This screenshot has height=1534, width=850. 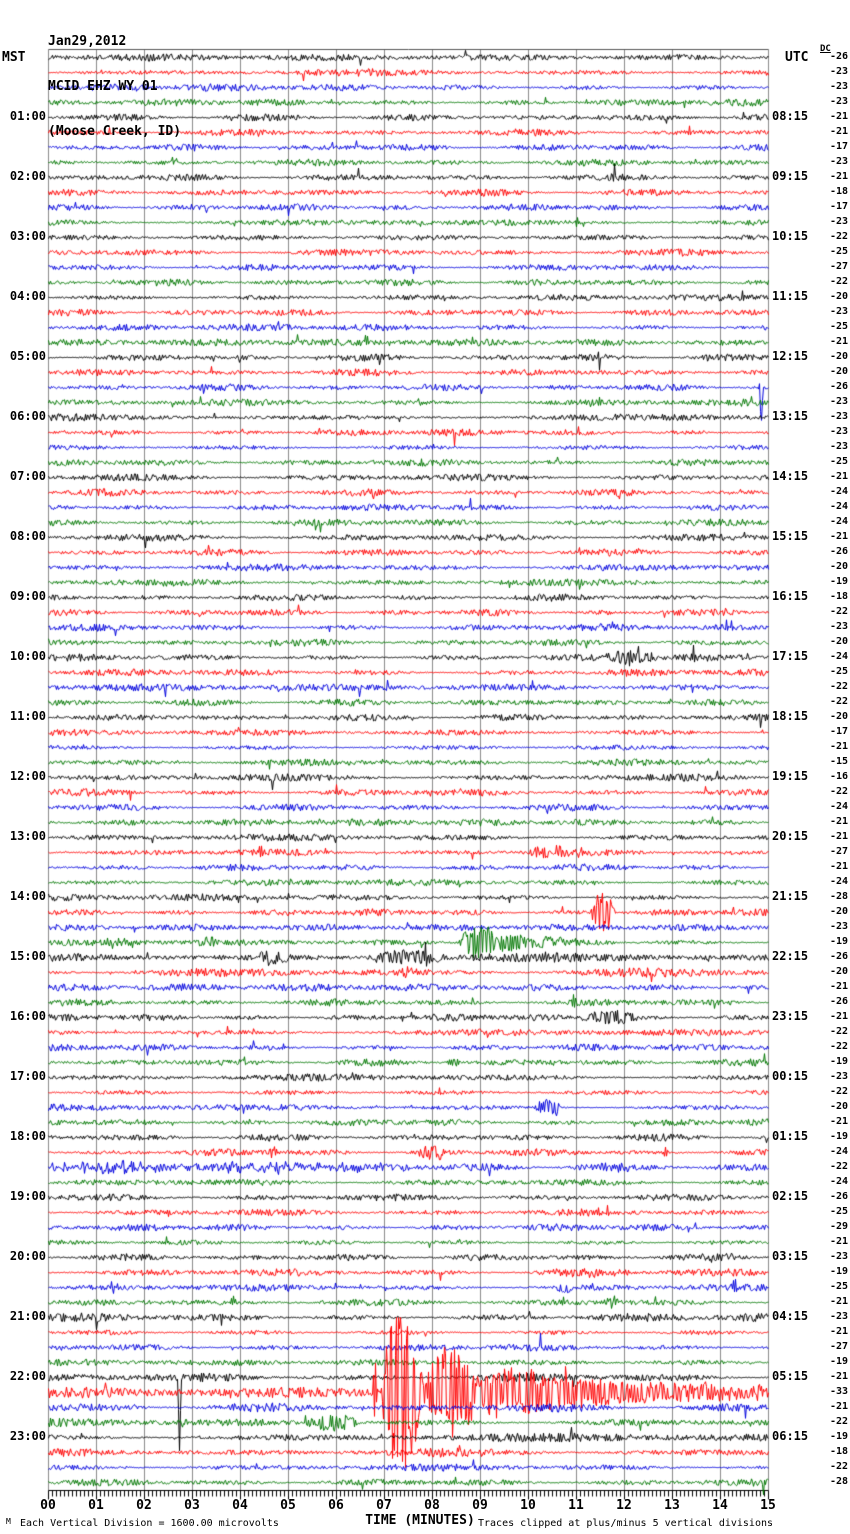 I want to click on right-time-label: 23:15, so click(x=790, y=1016).